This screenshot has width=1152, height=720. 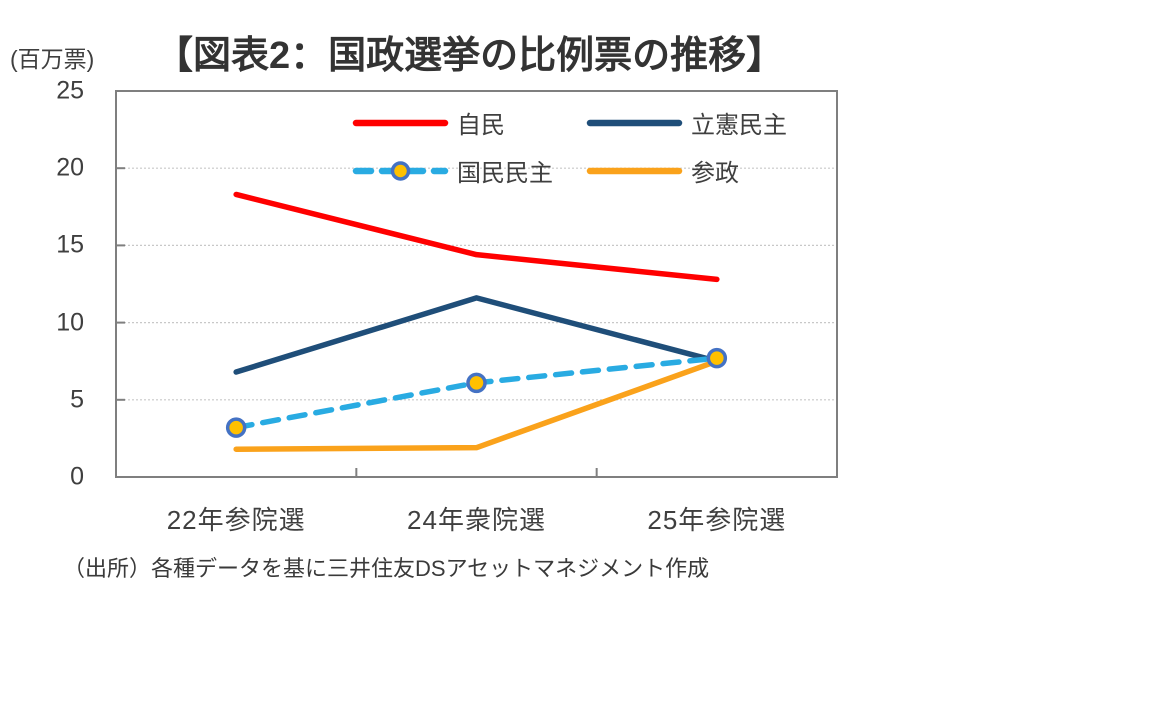 I want to click on chart-legend: 自民 立憲民主国民民主 参政, so click(x=569, y=146).